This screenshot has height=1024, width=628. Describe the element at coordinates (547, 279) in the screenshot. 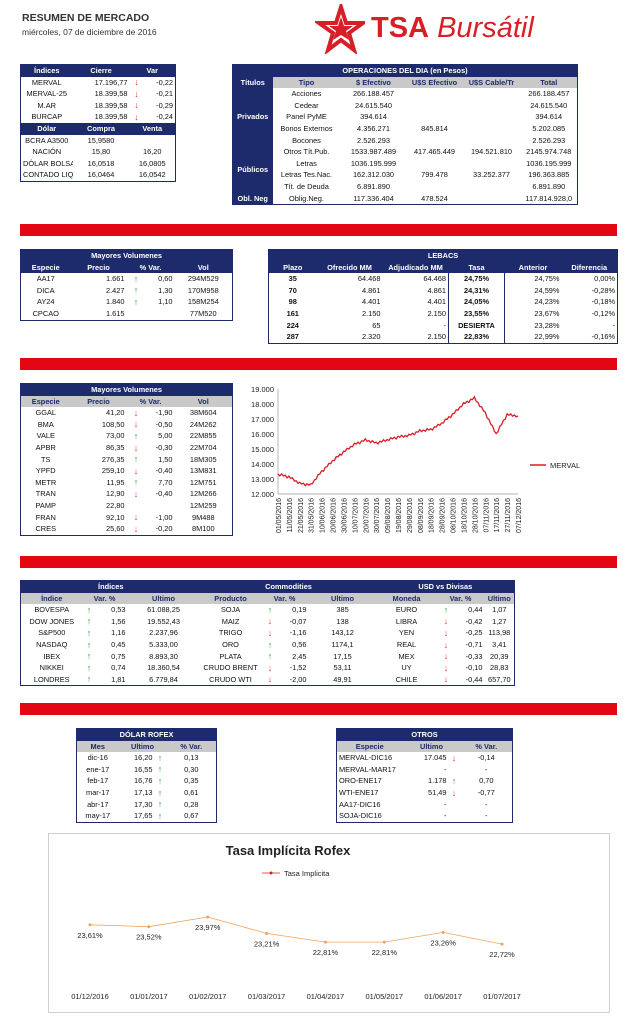

I see `lebac-cell: 24,75%` at that location.